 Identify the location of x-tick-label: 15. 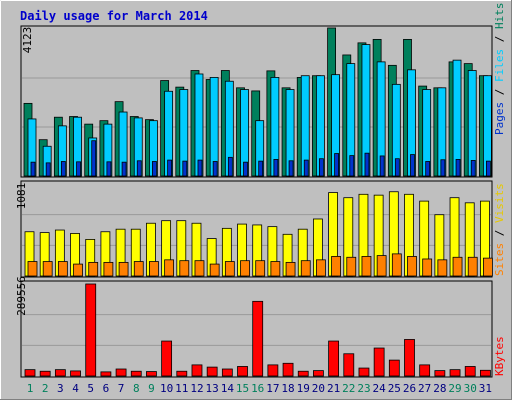
(242, 388).